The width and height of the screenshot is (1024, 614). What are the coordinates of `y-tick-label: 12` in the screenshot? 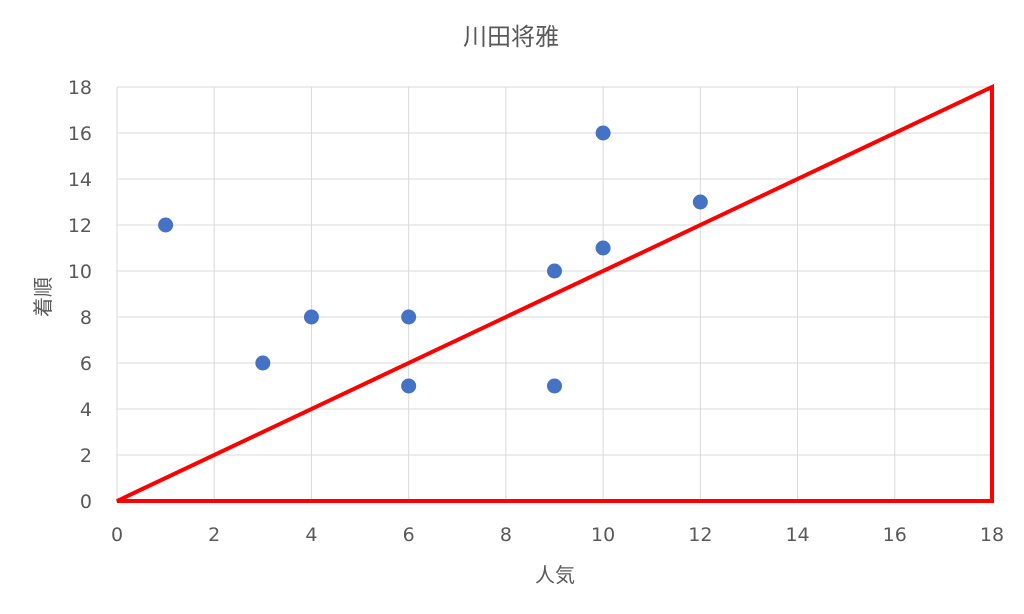 It's located at (80, 226).